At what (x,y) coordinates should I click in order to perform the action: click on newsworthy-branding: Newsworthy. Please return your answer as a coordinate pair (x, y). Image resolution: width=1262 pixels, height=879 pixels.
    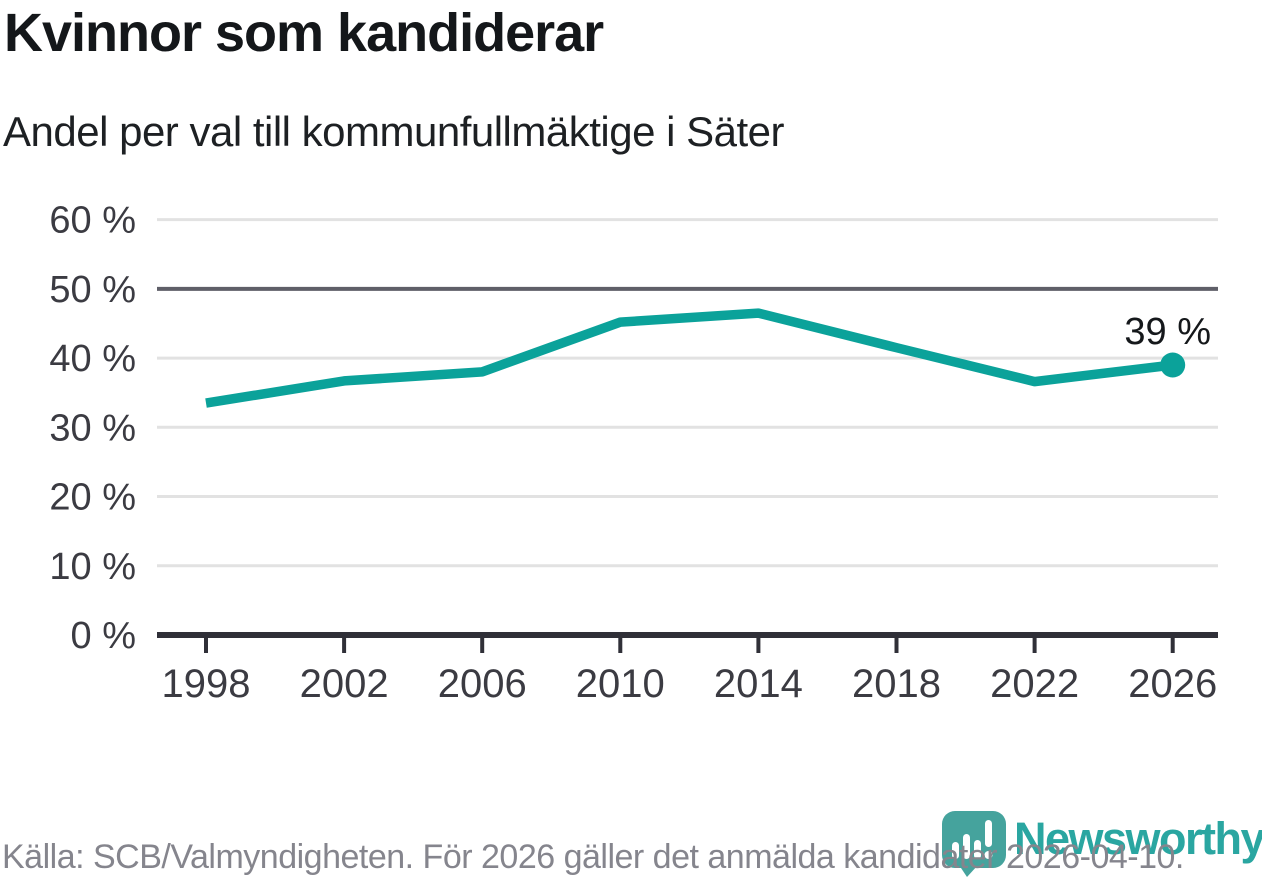
    Looking at the image, I should click on (1102, 844).